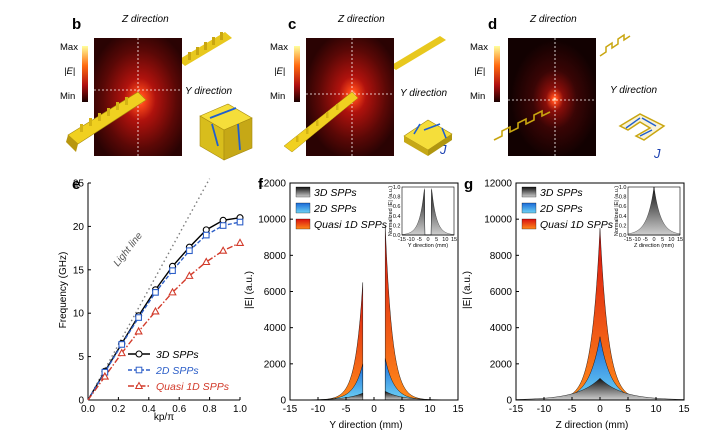 This screenshot has height=448, width=716. What do you see at coordinates (501, 364) in the screenshot?
I see `g-y-tick-label: 2000` at bounding box center [501, 364].